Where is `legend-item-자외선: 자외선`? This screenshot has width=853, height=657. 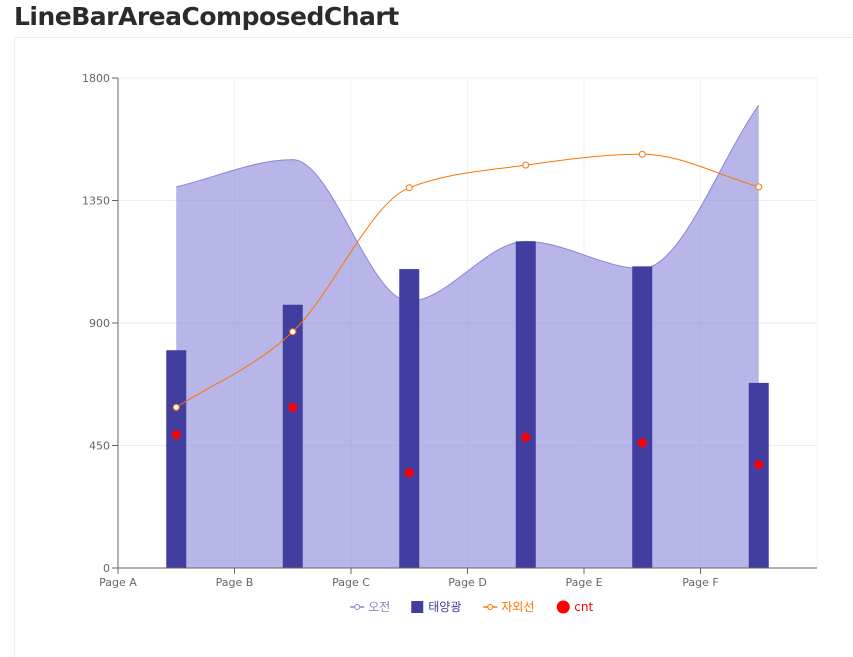
legend-item-자외선: 자외선 is located at coordinates (508, 607).